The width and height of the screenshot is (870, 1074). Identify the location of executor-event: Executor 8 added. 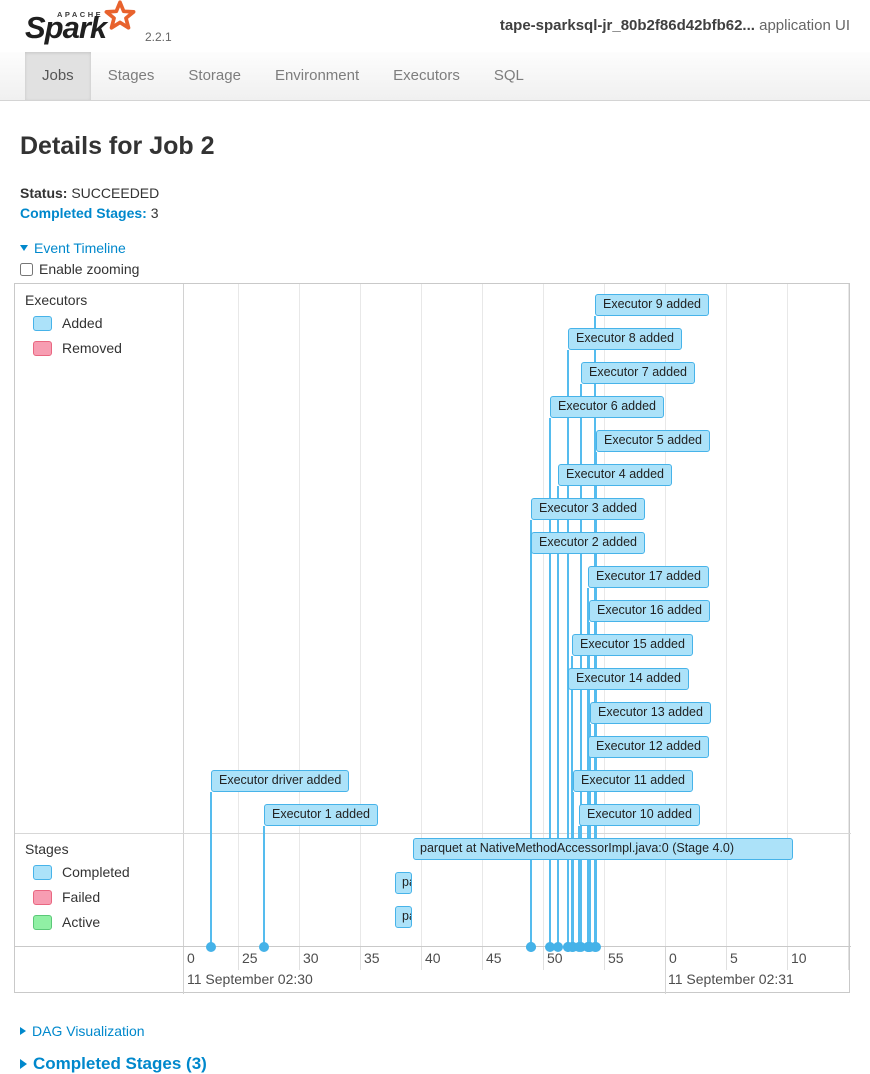
(625, 339).